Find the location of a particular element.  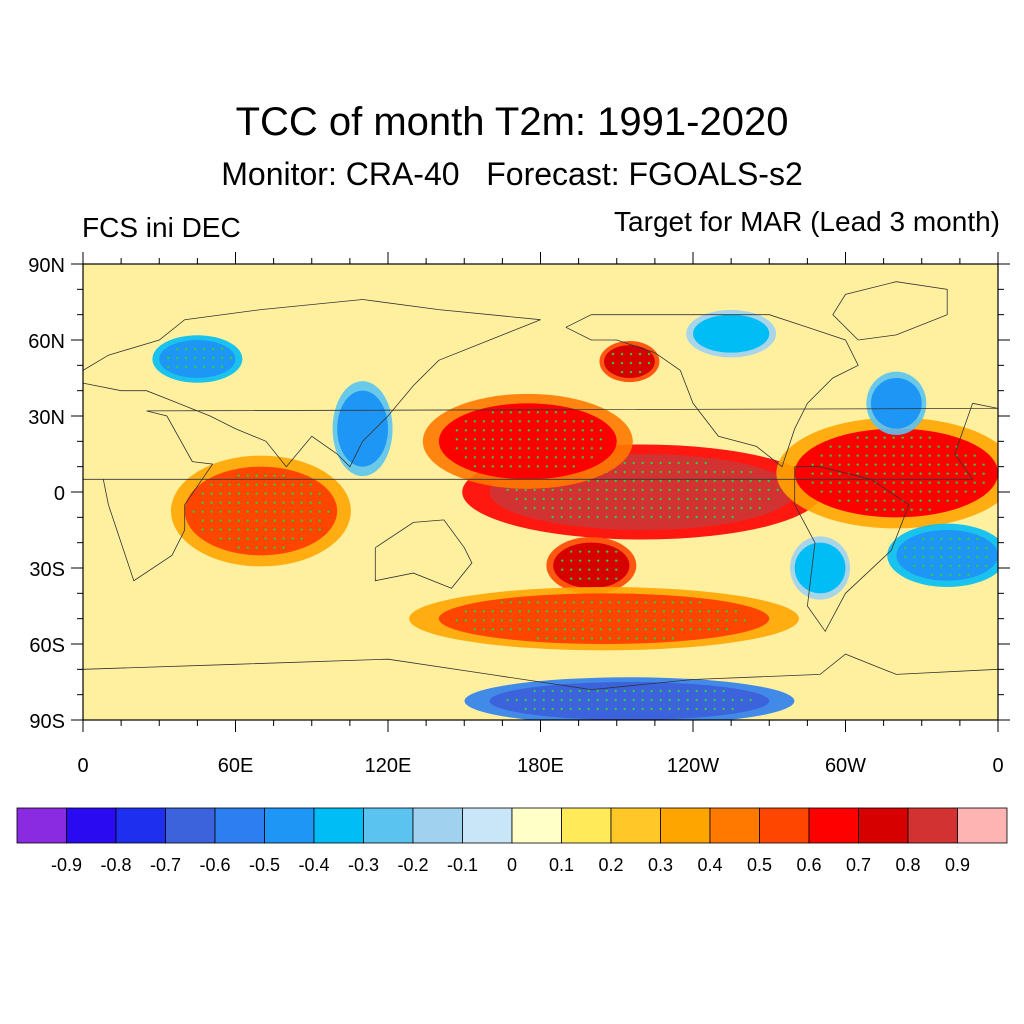

stipple-tropical-atlantic is located at coordinates (898, 473).